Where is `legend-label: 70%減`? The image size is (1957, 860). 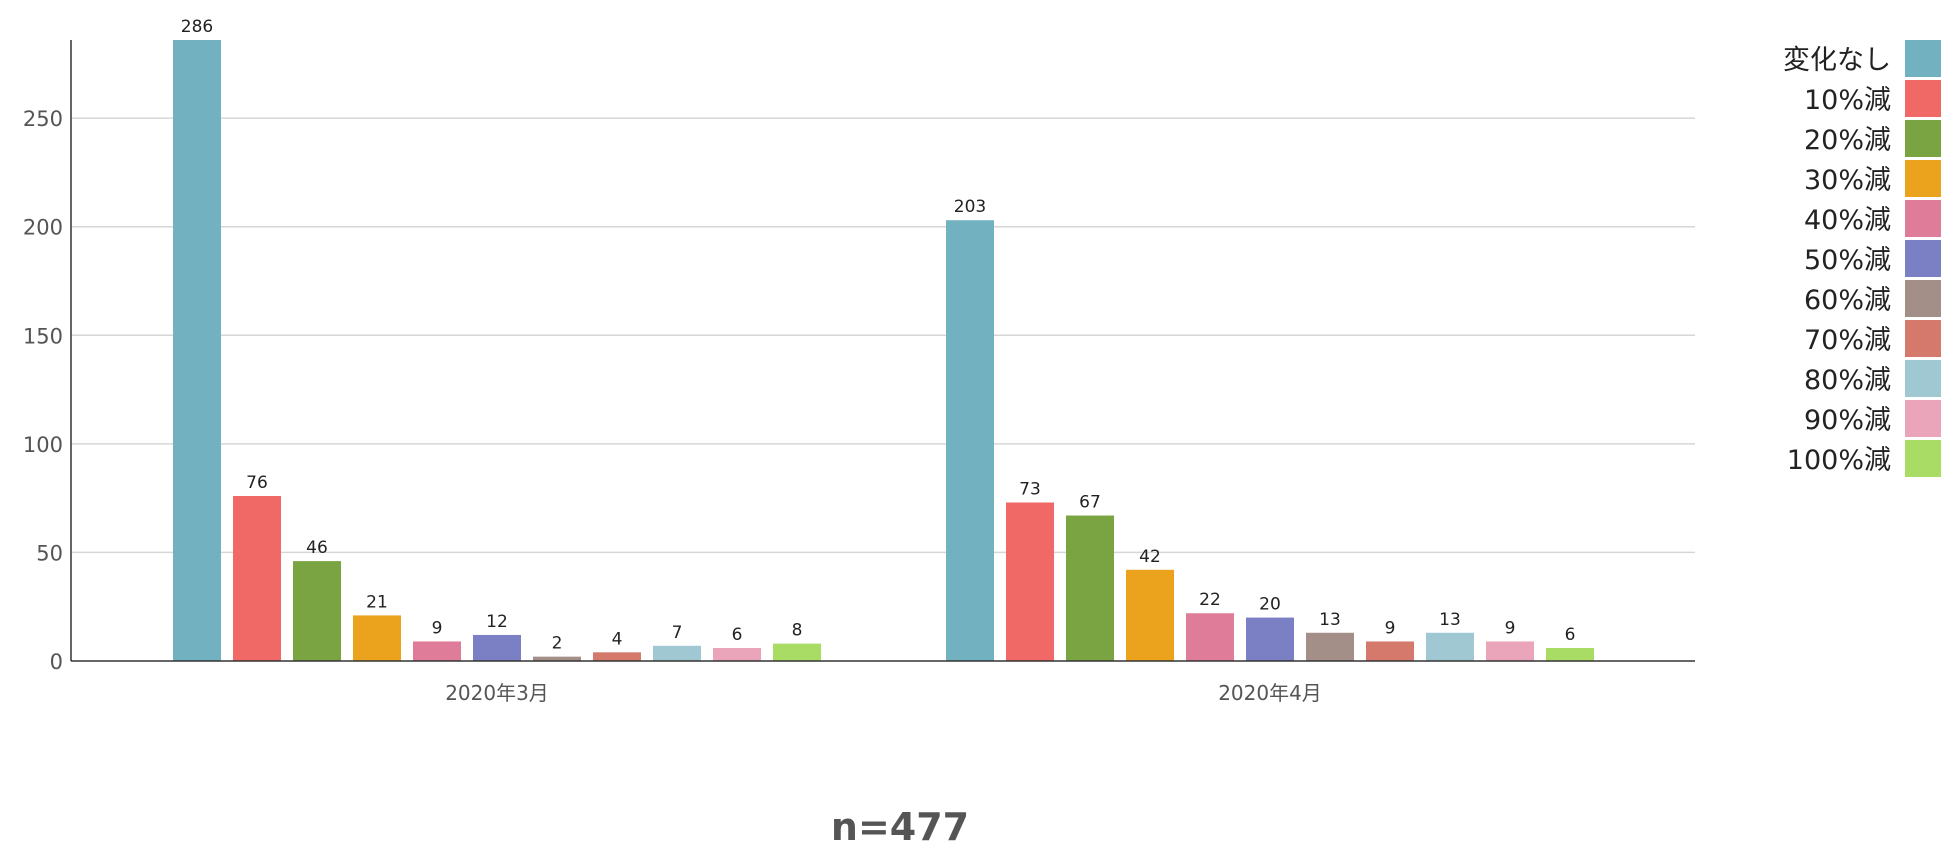
legend-label: 70%減 is located at coordinates (1847, 340).